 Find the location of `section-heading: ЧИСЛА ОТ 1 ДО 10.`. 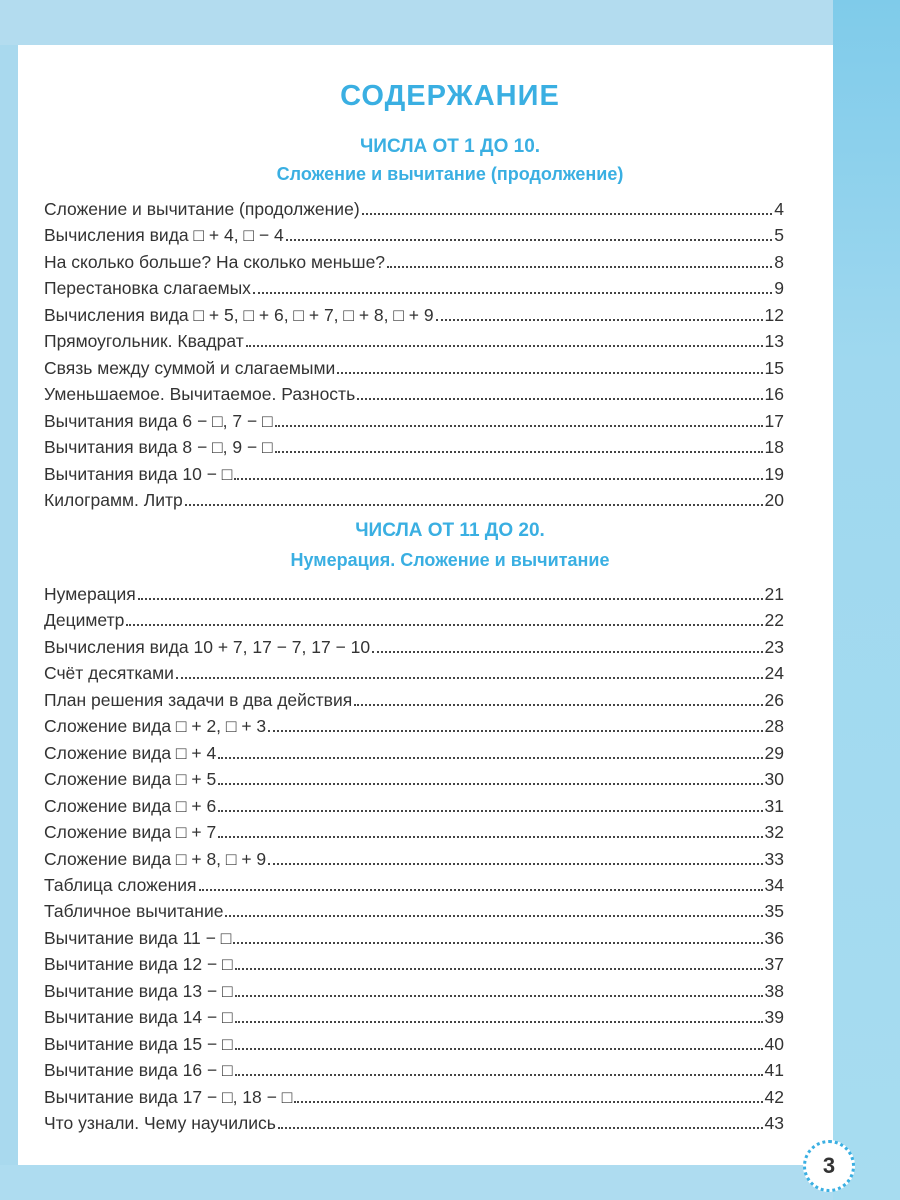

section-heading: ЧИСЛА ОТ 1 ДО 10. is located at coordinates (450, 146).